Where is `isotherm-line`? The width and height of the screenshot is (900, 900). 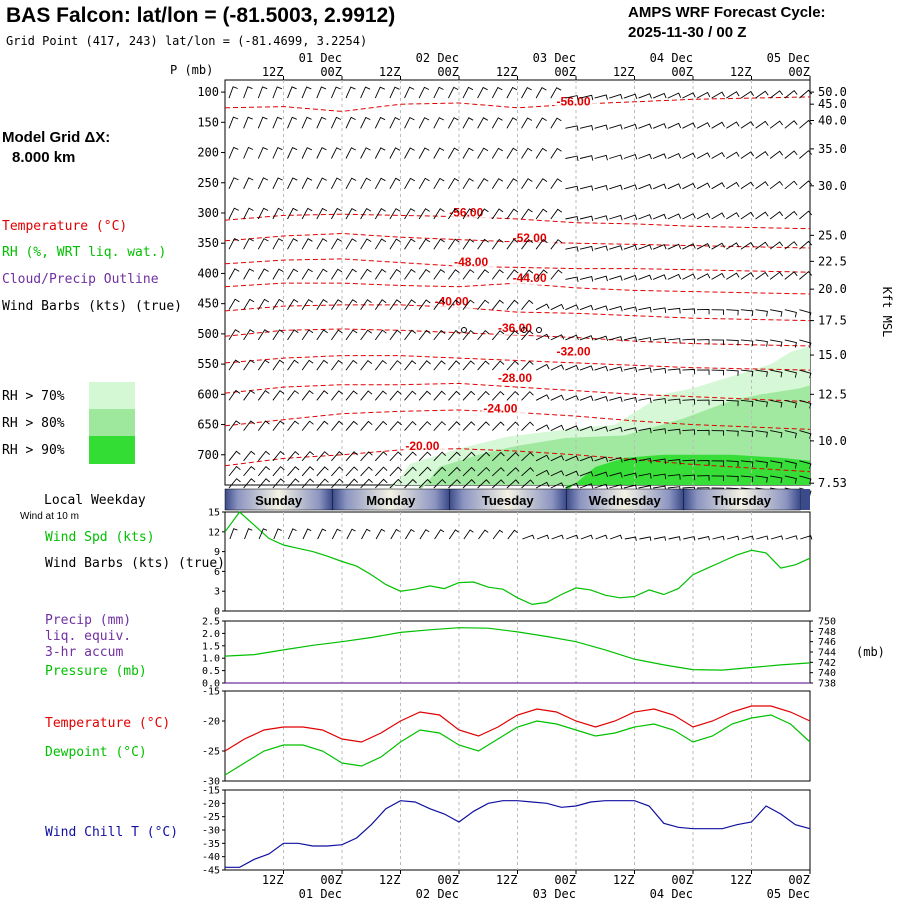 isotherm-line is located at coordinates (517, 313).